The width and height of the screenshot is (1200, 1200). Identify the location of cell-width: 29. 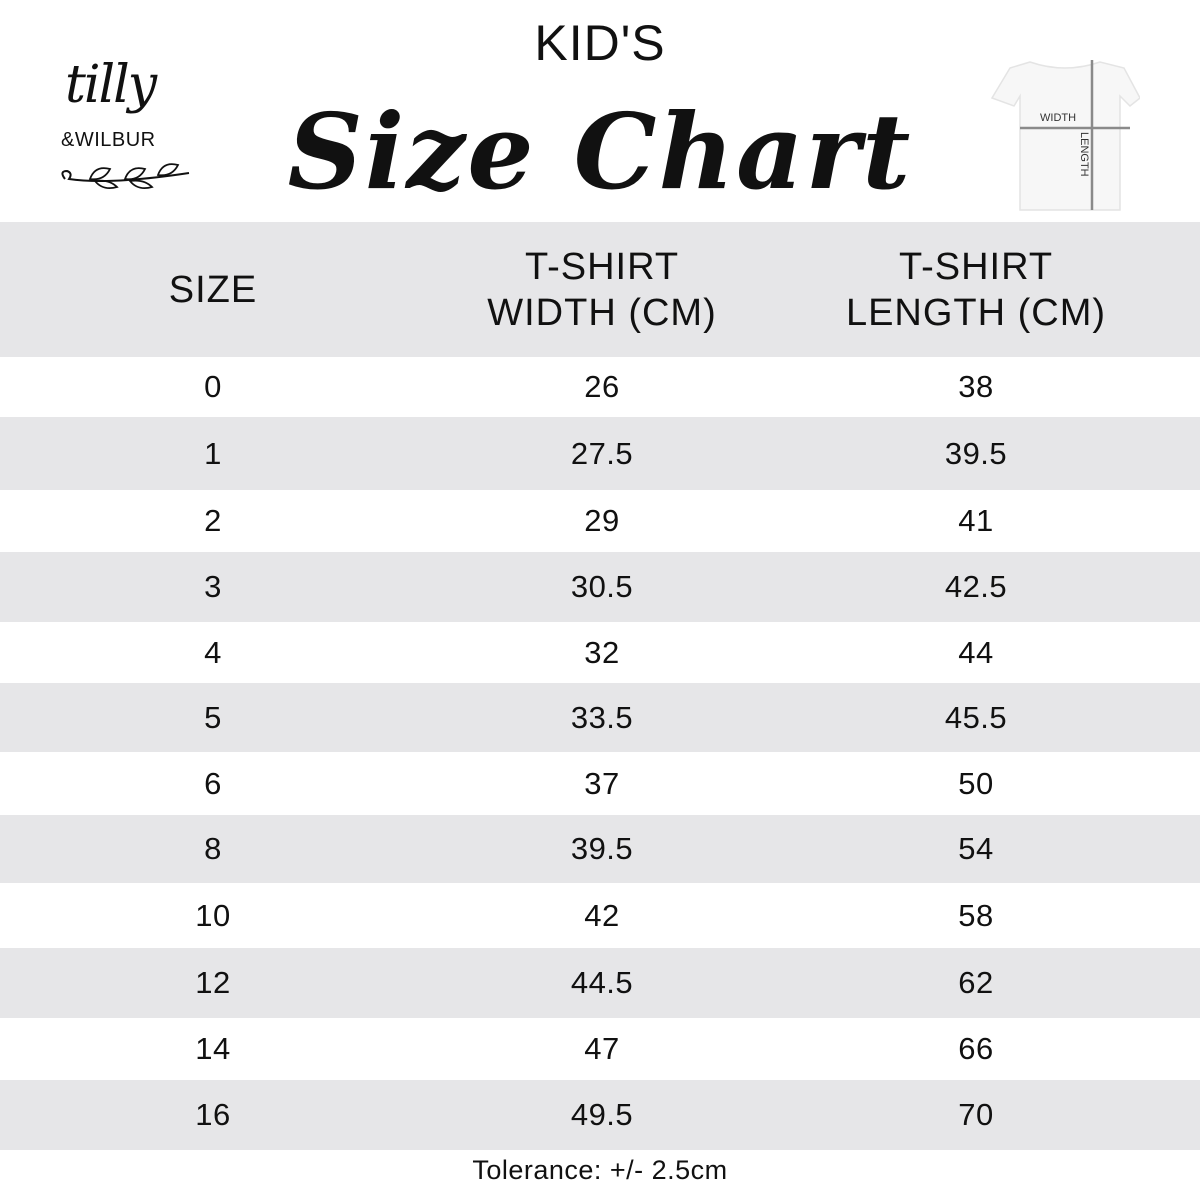
(602, 520).